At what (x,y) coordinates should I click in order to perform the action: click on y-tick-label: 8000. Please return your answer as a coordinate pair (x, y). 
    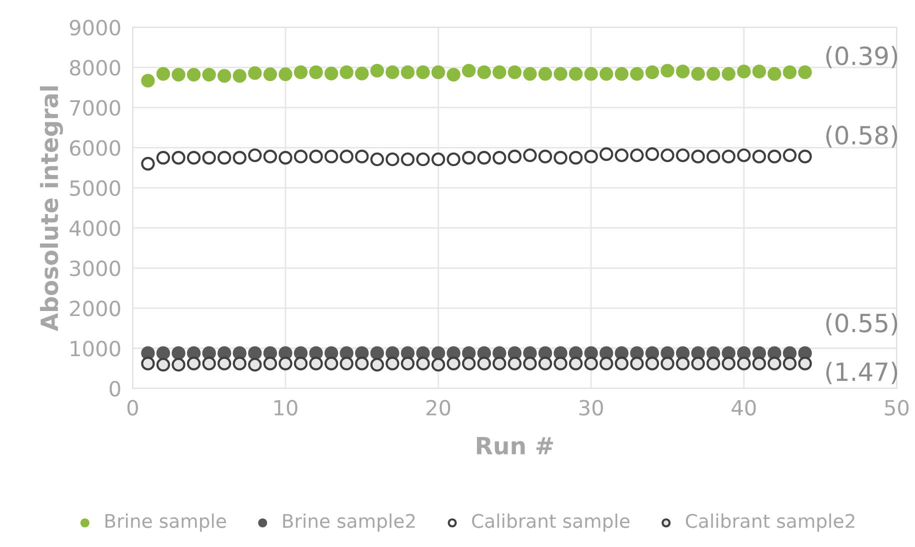
    Looking at the image, I should click on (95, 68).